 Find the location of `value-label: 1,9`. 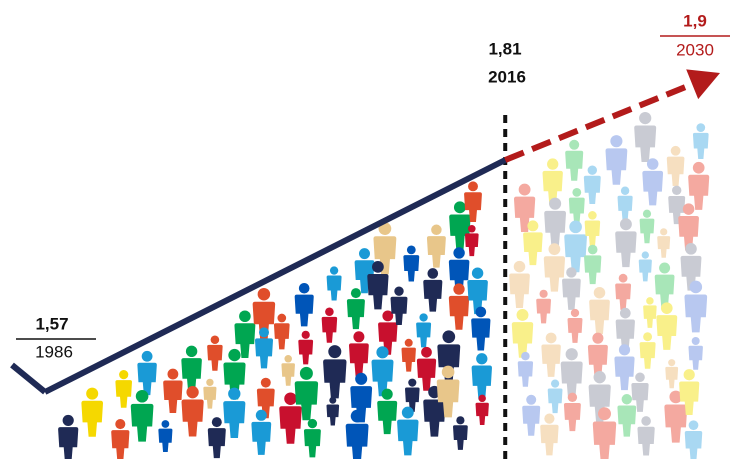

value-label: 1,9 is located at coordinates (695, 20).